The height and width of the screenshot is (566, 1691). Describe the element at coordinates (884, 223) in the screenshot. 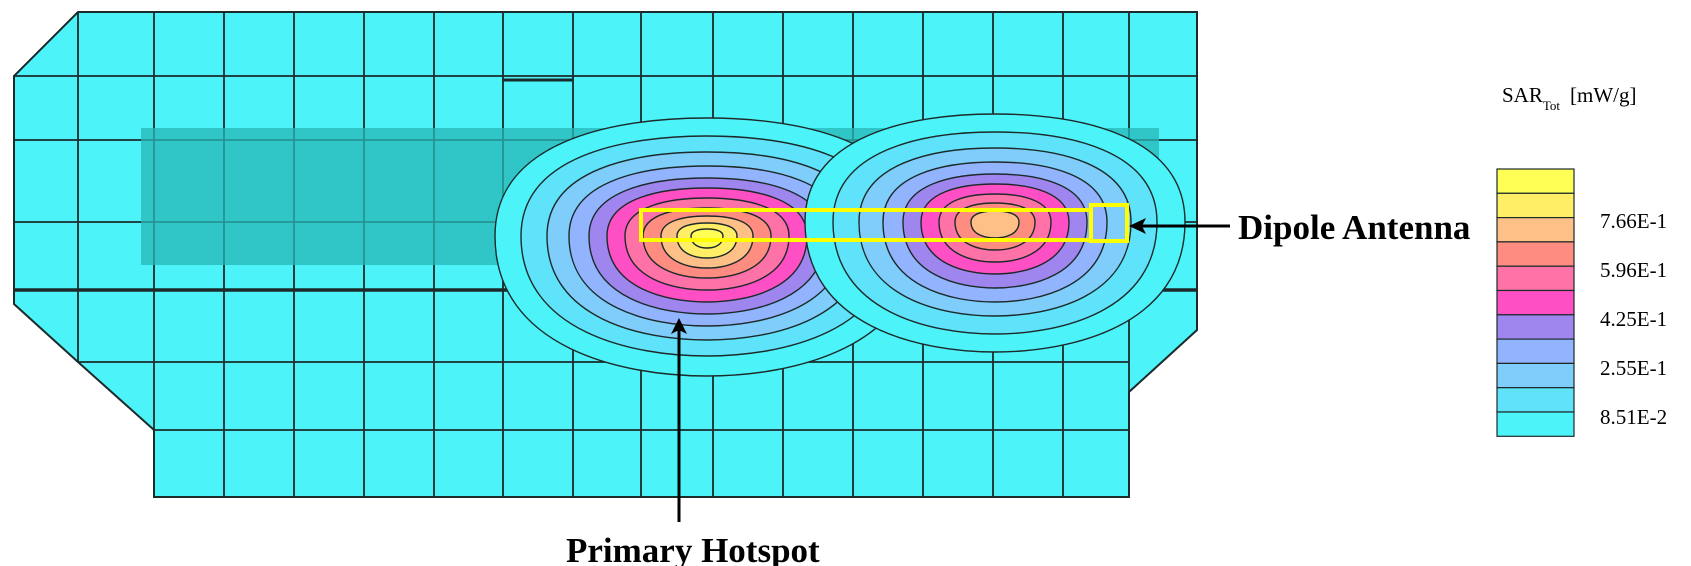

I see `dipole-antenna` at that location.